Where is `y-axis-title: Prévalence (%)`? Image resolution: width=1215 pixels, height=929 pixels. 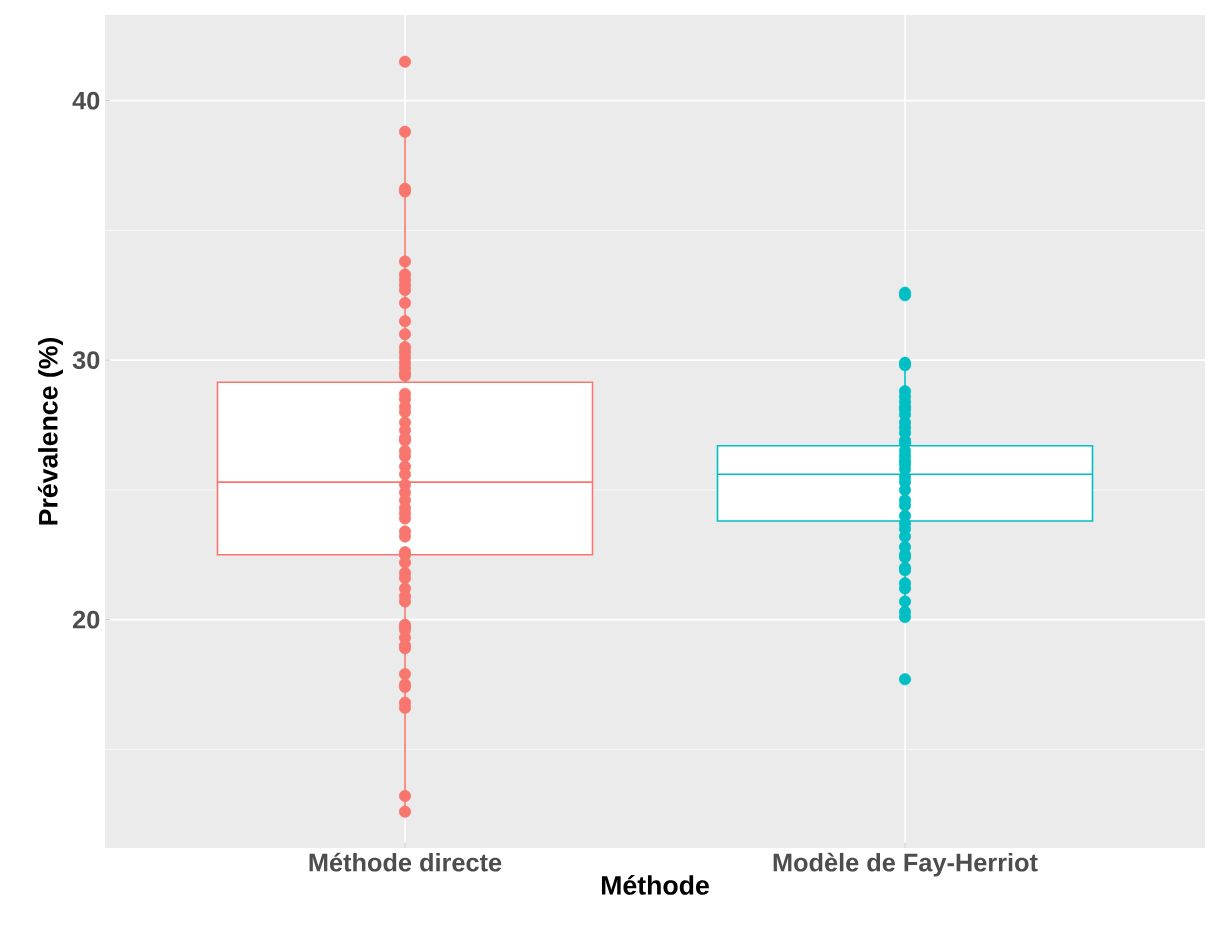 y-axis-title: Prévalence (%) is located at coordinates (50, 431).